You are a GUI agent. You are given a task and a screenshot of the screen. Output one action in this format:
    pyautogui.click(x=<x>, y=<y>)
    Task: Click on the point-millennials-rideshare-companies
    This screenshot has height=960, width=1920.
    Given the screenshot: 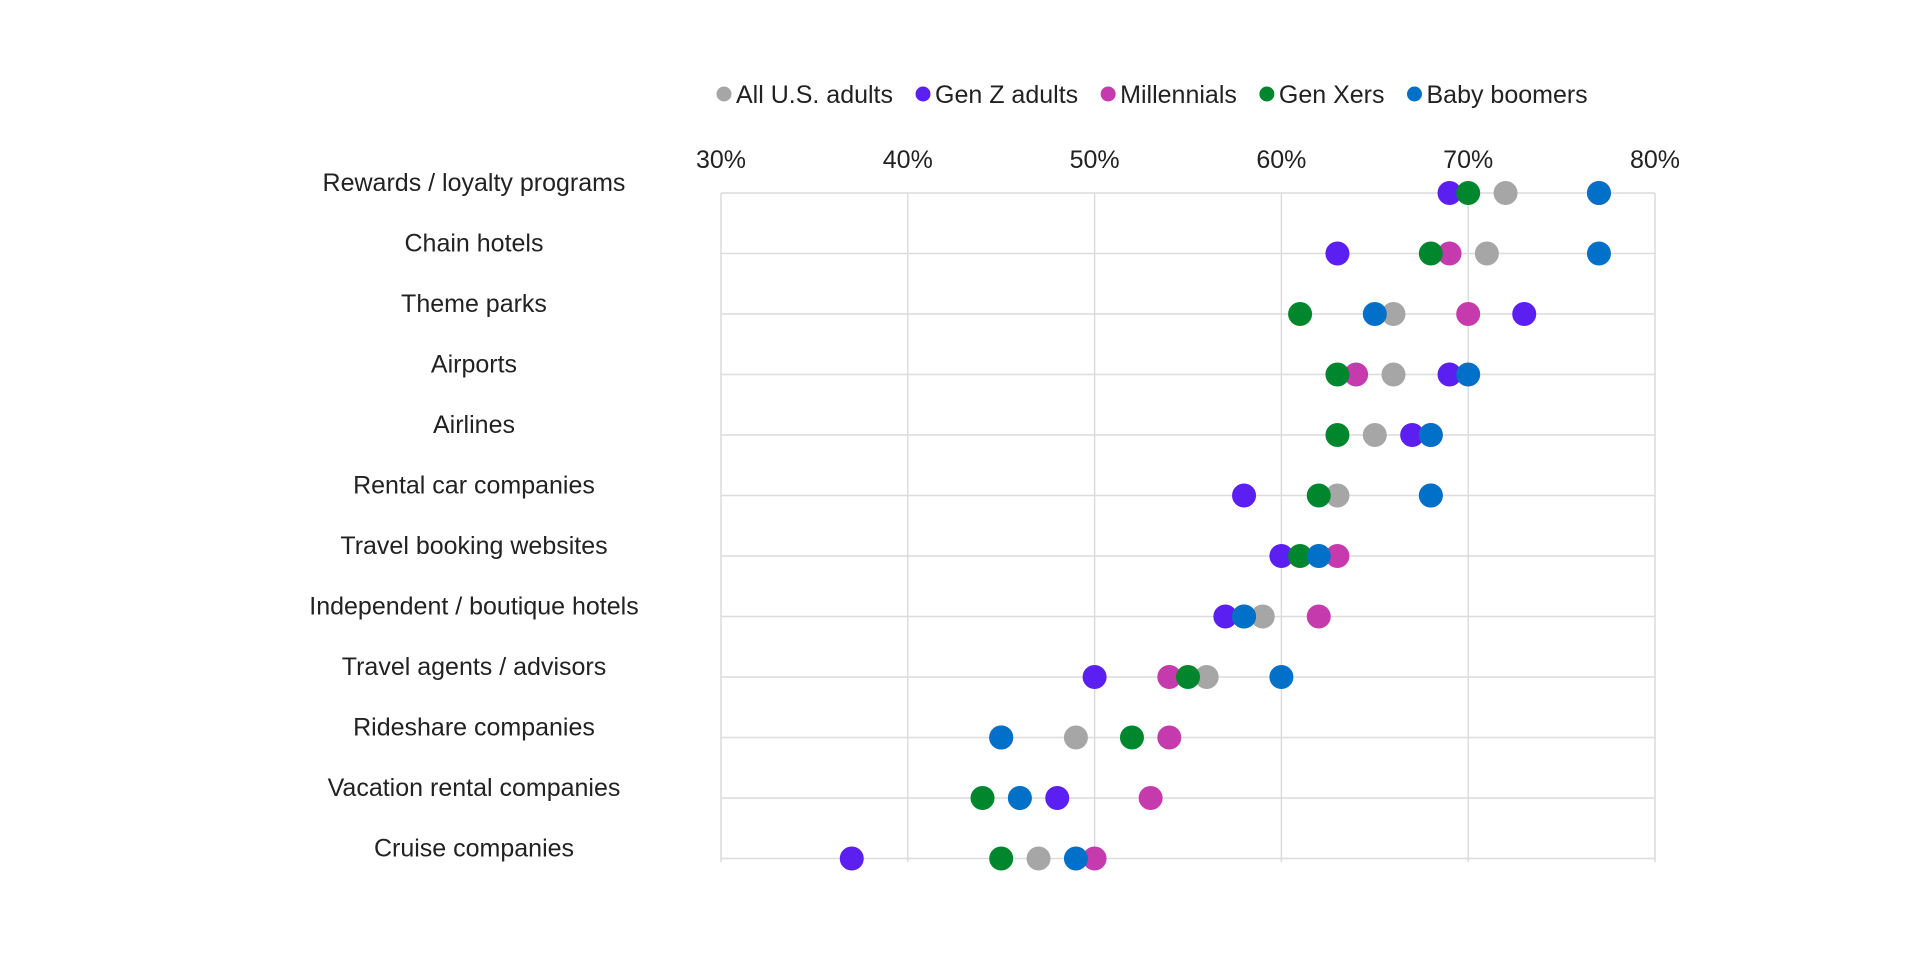 What is the action you would take?
    pyautogui.click(x=1169, y=737)
    